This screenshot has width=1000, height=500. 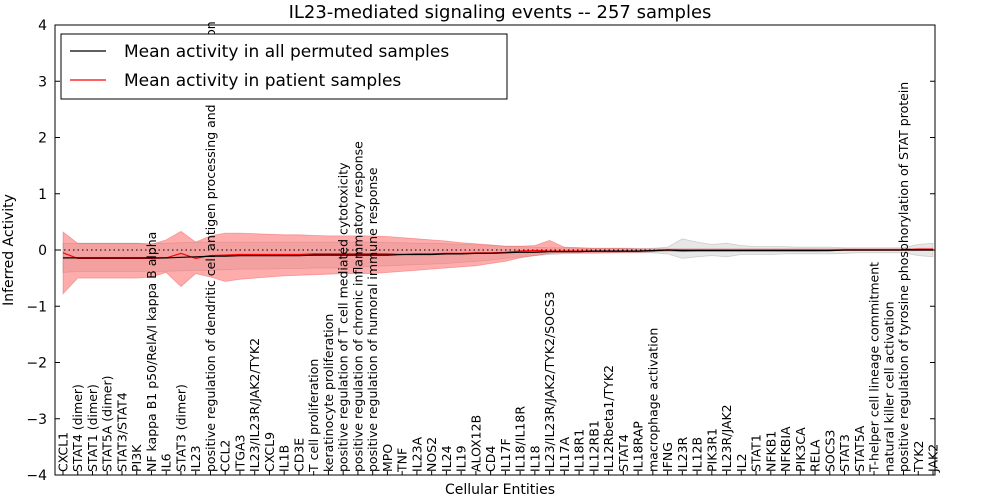 I want to click on y-tick-label: 1, so click(x=42, y=195).